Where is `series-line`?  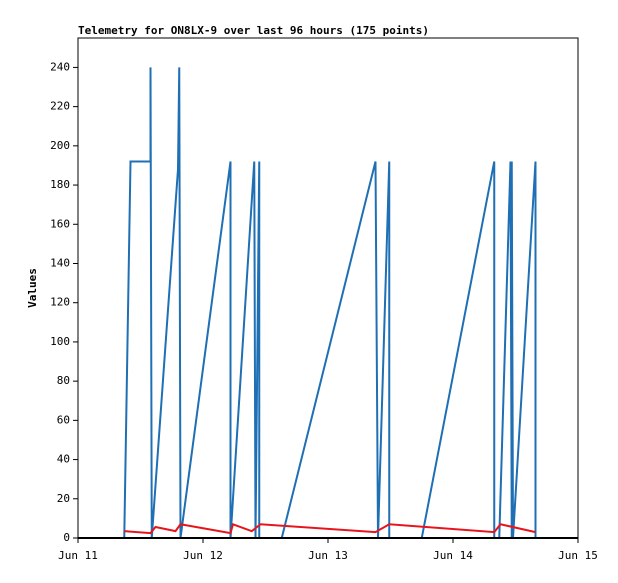
series-line is located at coordinates (330, 528).